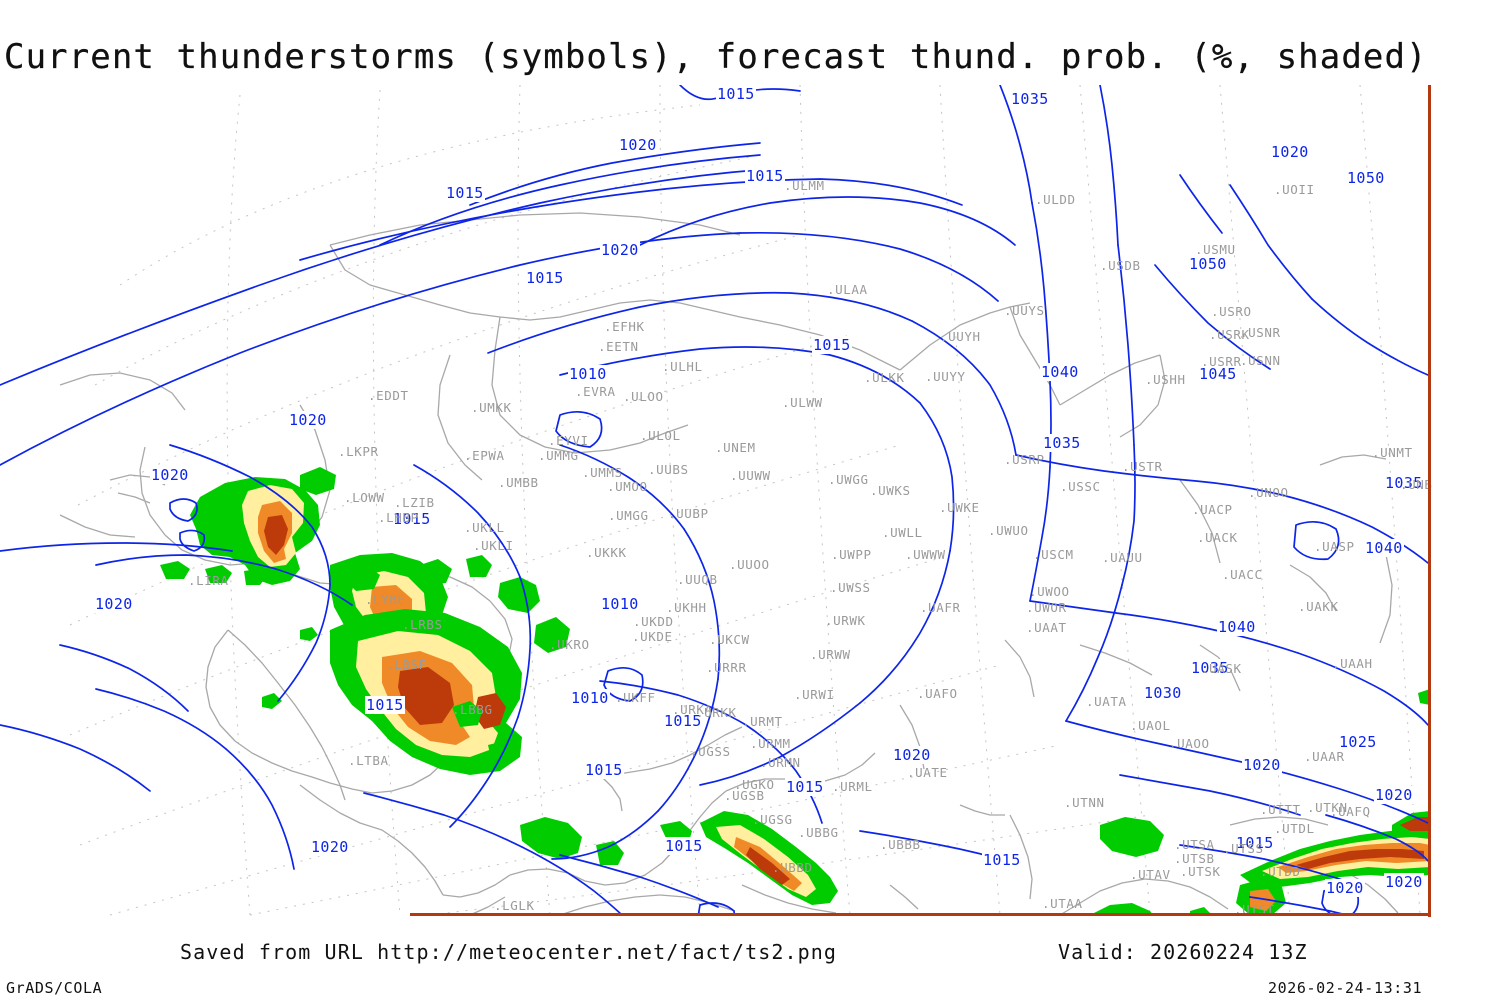 The width and height of the screenshot is (1500, 1000). What do you see at coordinates (1327, 807) in the screenshot?
I see `station-label: .UTKN` at bounding box center [1327, 807].